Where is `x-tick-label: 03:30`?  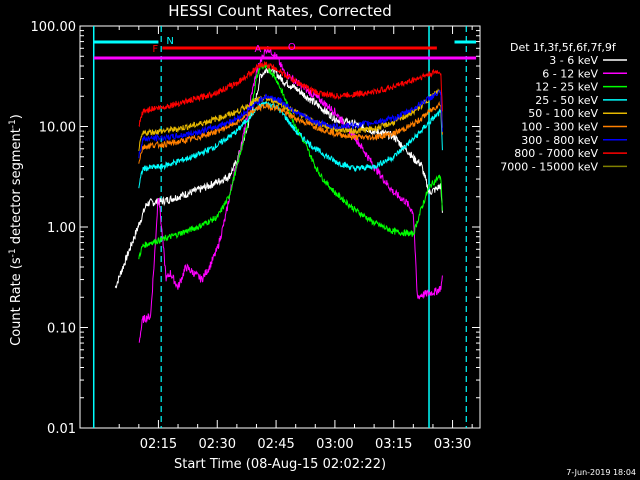 x-tick-label: 03:30 is located at coordinates (452, 444).